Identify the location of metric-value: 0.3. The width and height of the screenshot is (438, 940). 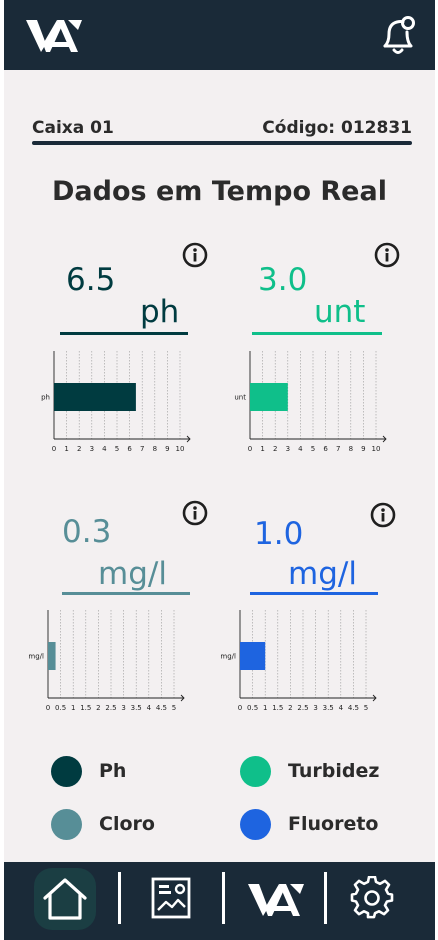
(87, 532).